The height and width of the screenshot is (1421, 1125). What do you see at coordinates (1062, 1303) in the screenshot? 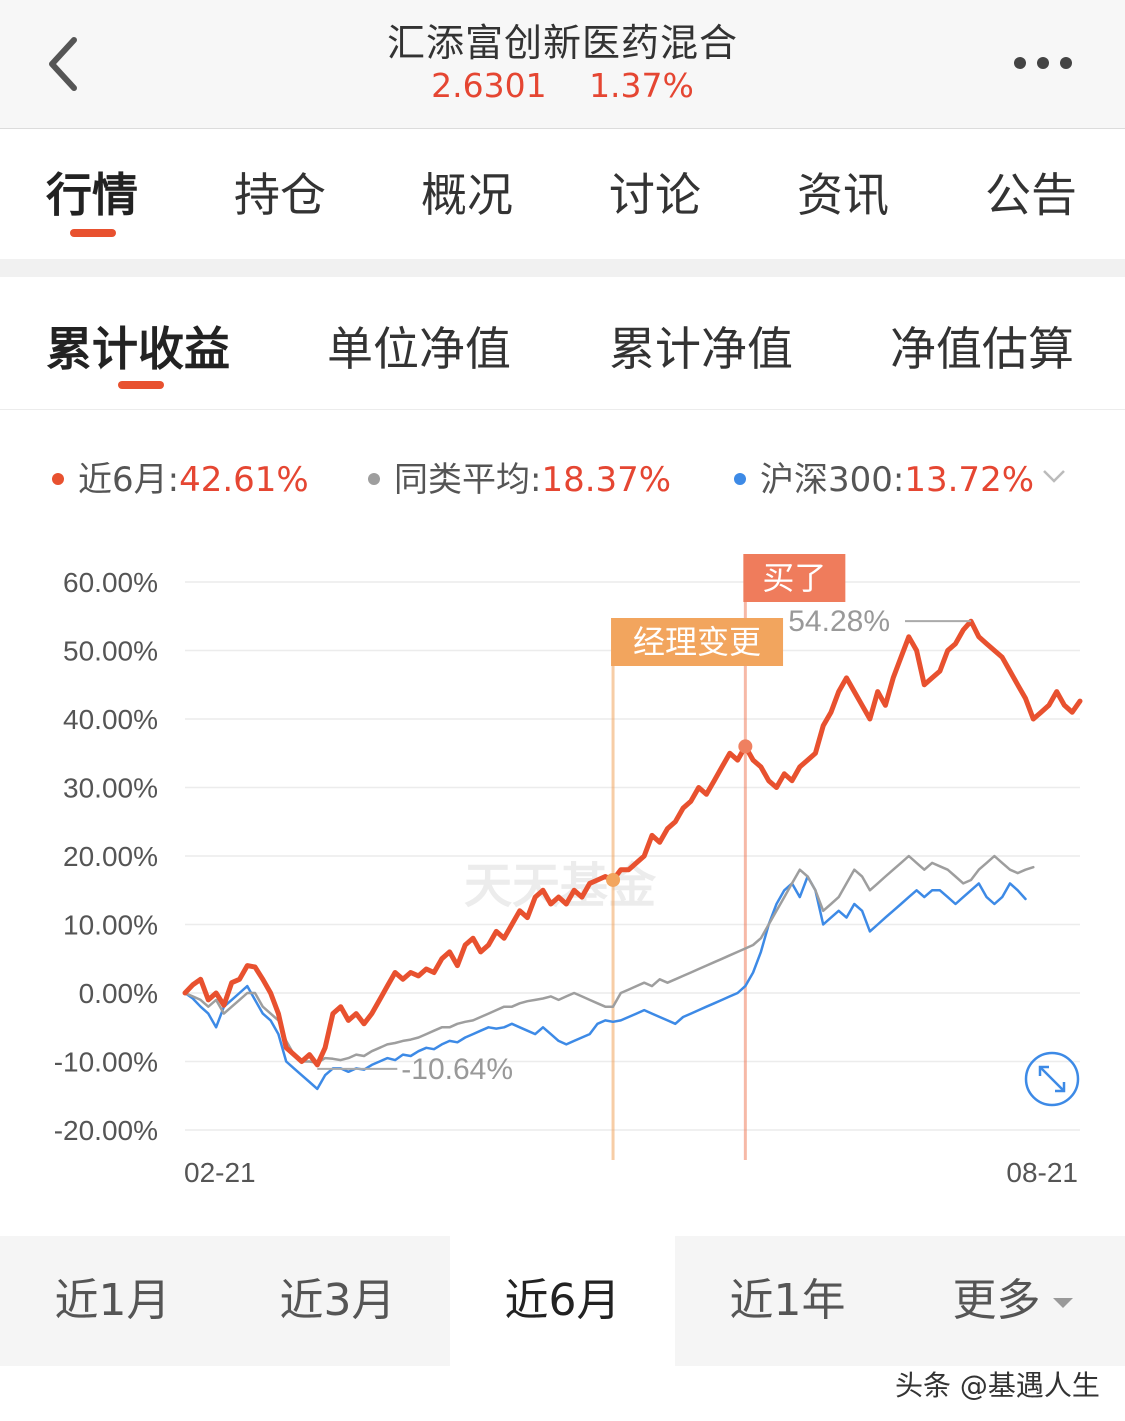
I see `caret-down-icon` at bounding box center [1062, 1303].